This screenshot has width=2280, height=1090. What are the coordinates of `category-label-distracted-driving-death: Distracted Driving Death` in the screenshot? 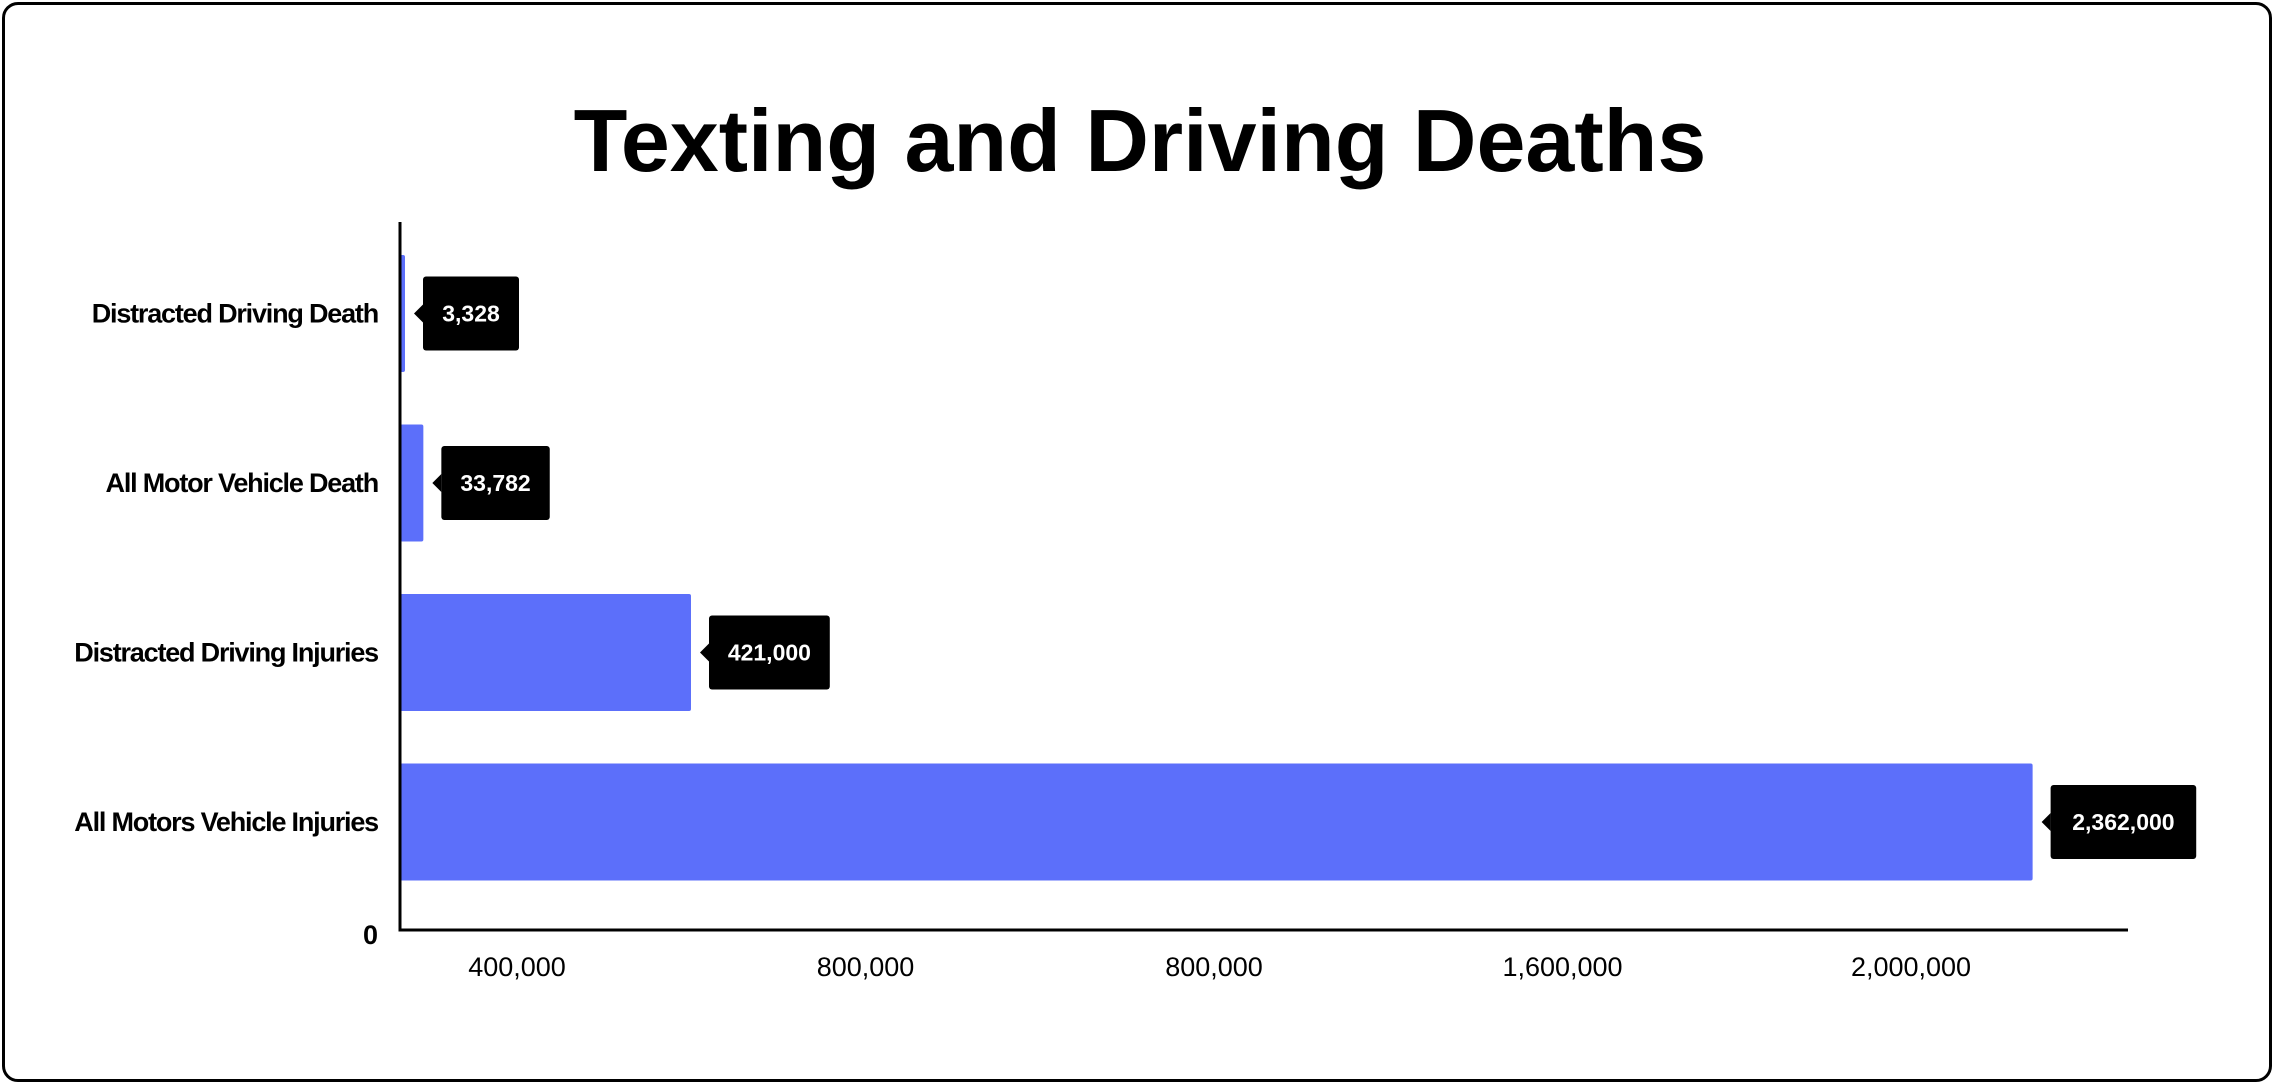 It's located at (235, 314).